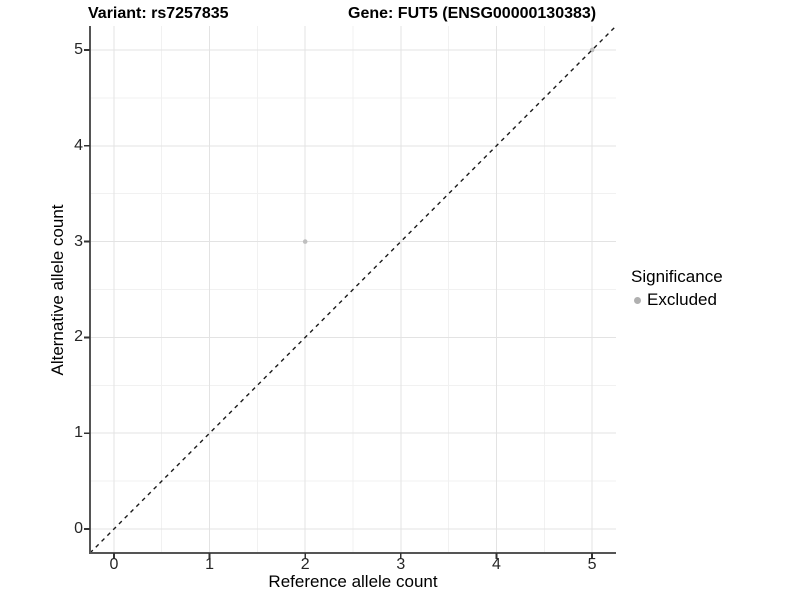 The image size is (800, 600). Describe the element at coordinates (353, 581) in the screenshot. I see `x-axis-title: Reference allele count` at that location.